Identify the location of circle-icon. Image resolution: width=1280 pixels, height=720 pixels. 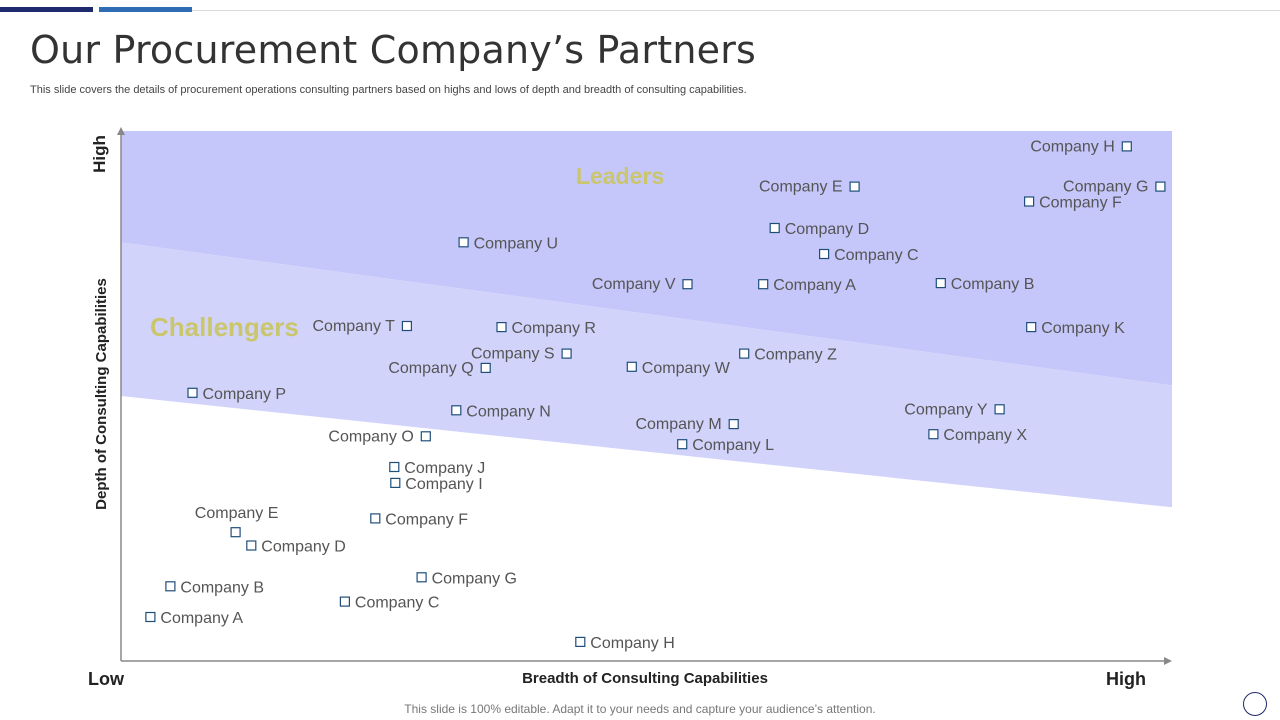
(1255, 704).